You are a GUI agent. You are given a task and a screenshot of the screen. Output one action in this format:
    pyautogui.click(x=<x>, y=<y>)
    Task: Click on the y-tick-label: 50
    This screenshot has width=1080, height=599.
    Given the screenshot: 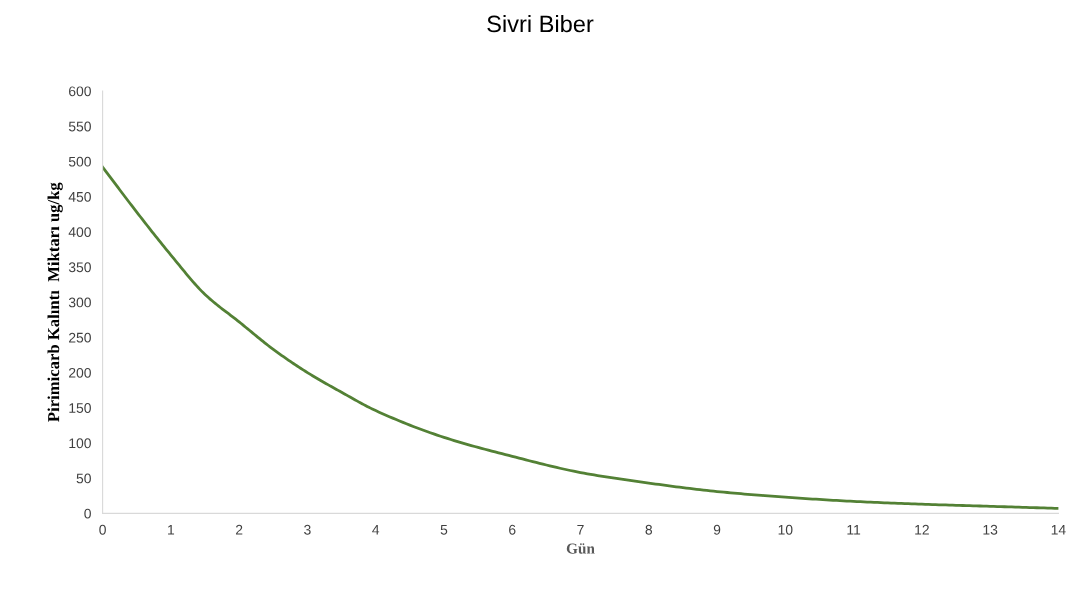 What is the action you would take?
    pyautogui.click(x=83, y=478)
    